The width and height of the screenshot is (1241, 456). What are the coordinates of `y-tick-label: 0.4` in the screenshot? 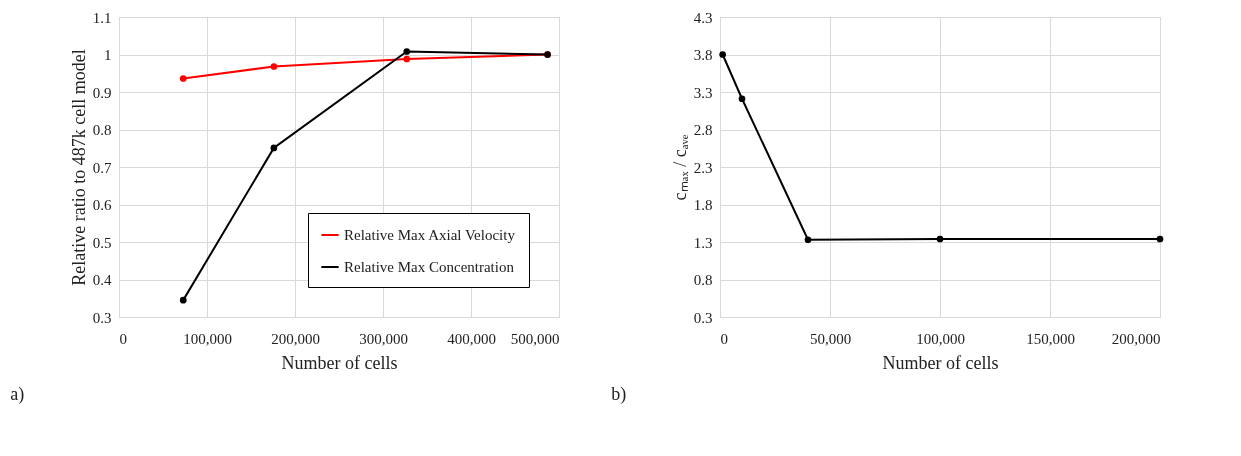 It's located at (102, 280).